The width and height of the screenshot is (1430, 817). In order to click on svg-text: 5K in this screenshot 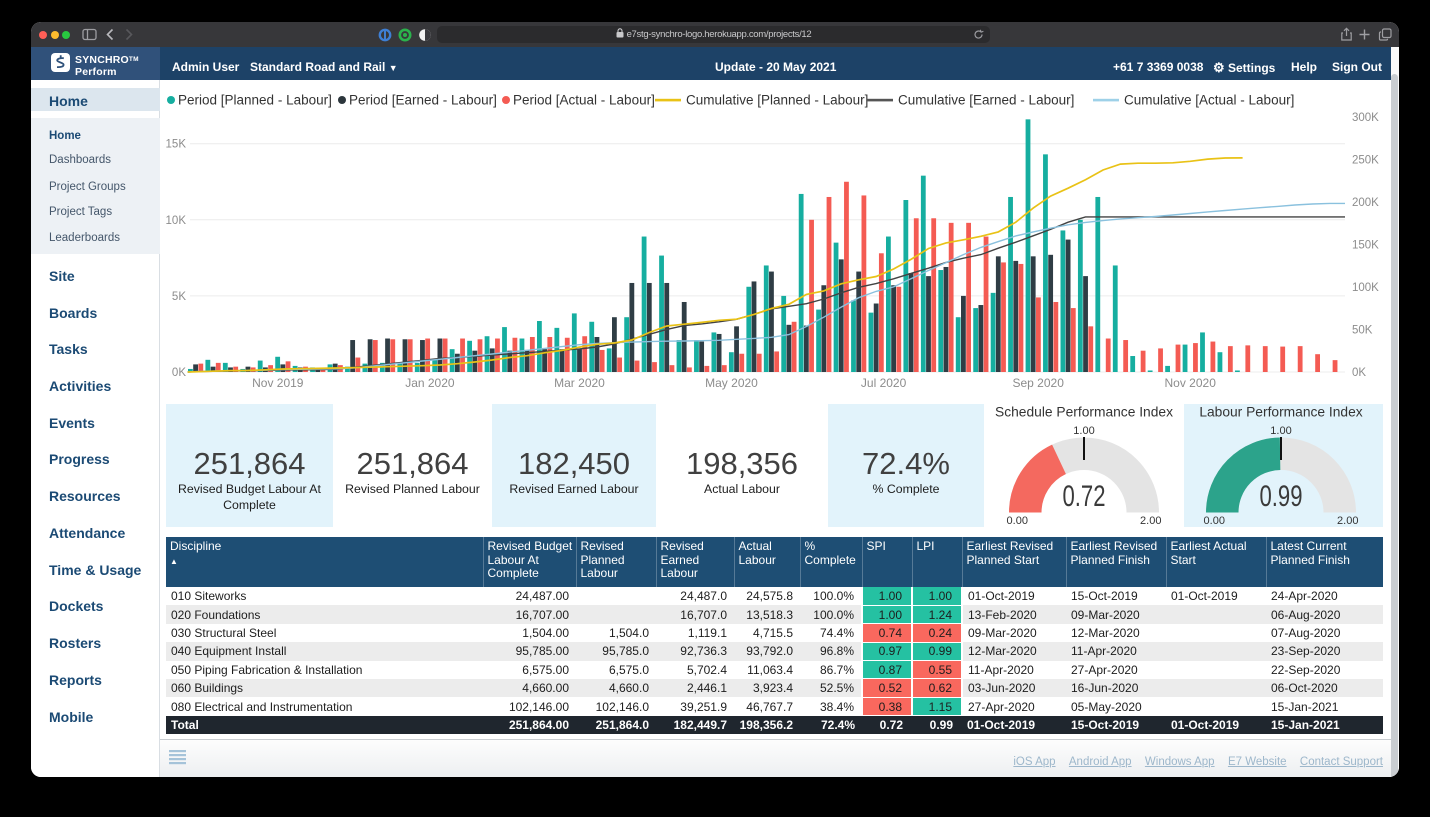, I will do `click(179, 297)`.